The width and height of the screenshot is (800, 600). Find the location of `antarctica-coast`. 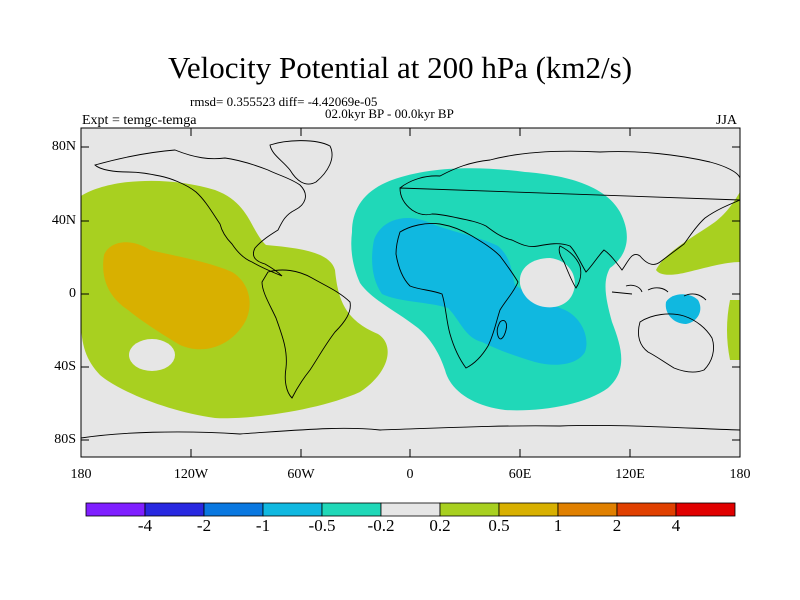

antarctica-coast is located at coordinates (410, 432).